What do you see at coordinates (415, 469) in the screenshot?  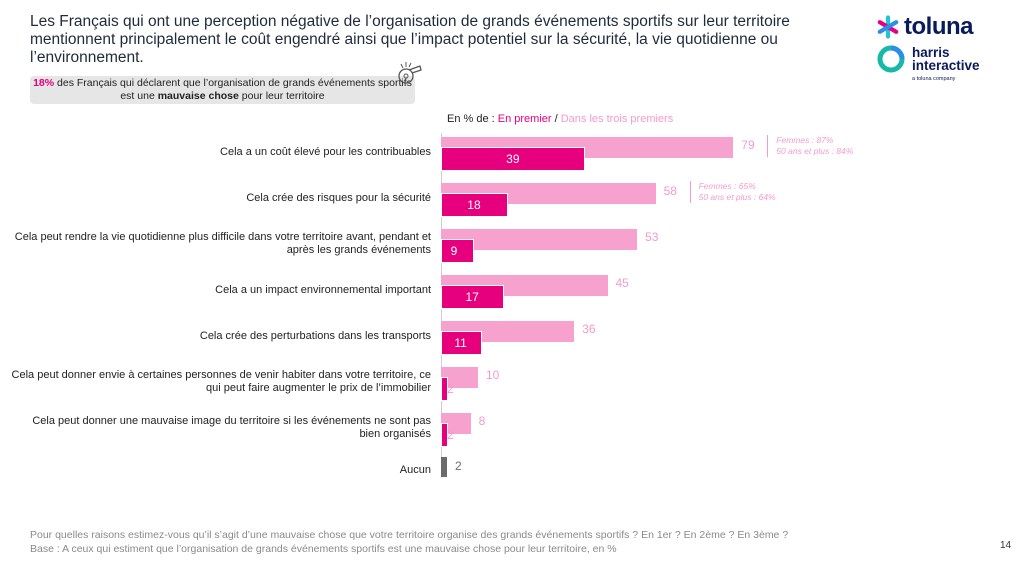 I see `category-label: Aucun` at bounding box center [415, 469].